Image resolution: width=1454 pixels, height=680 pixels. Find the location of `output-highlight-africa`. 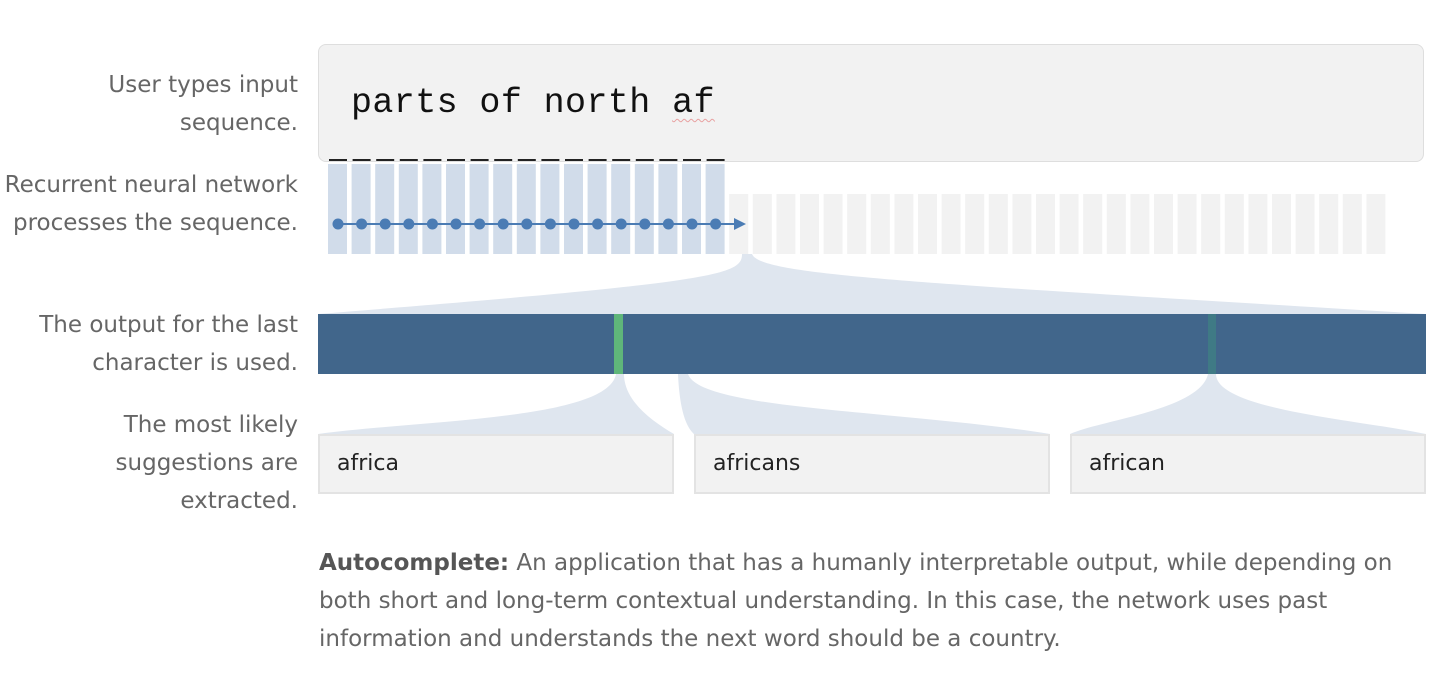

output-highlight-africa is located at coordinates (618, 344).